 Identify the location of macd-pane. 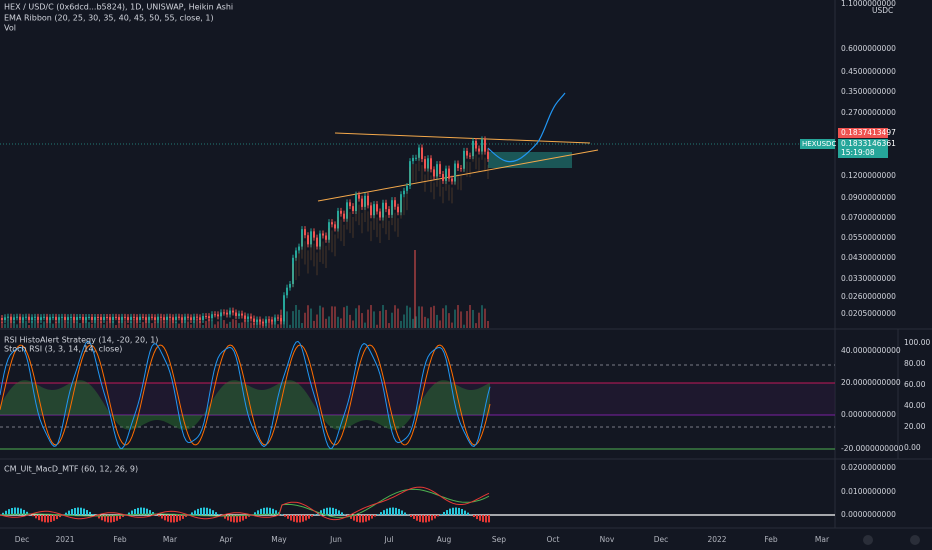
(417, 504).